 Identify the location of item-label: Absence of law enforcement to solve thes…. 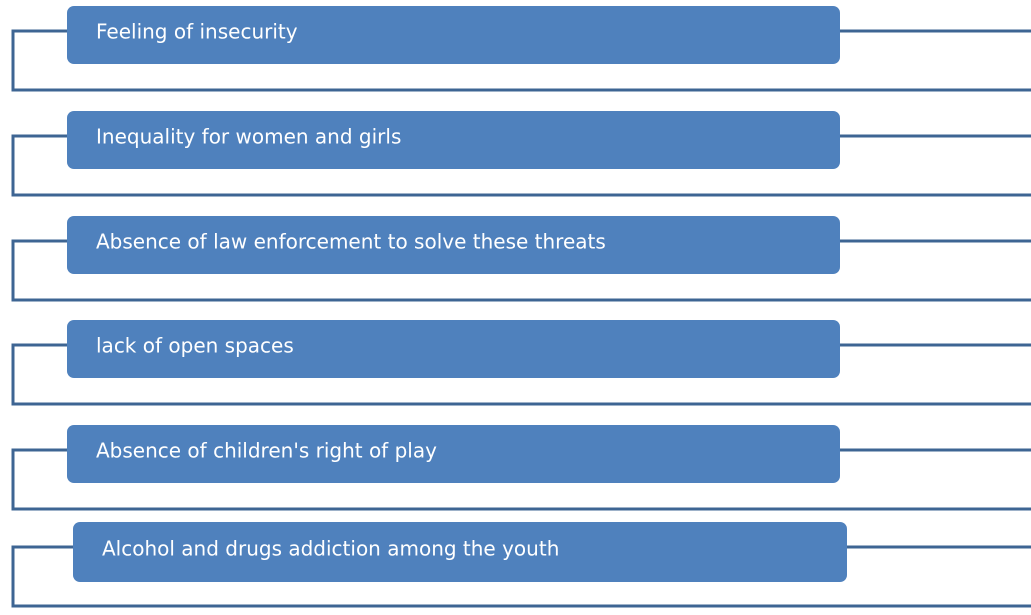
(351, 242).